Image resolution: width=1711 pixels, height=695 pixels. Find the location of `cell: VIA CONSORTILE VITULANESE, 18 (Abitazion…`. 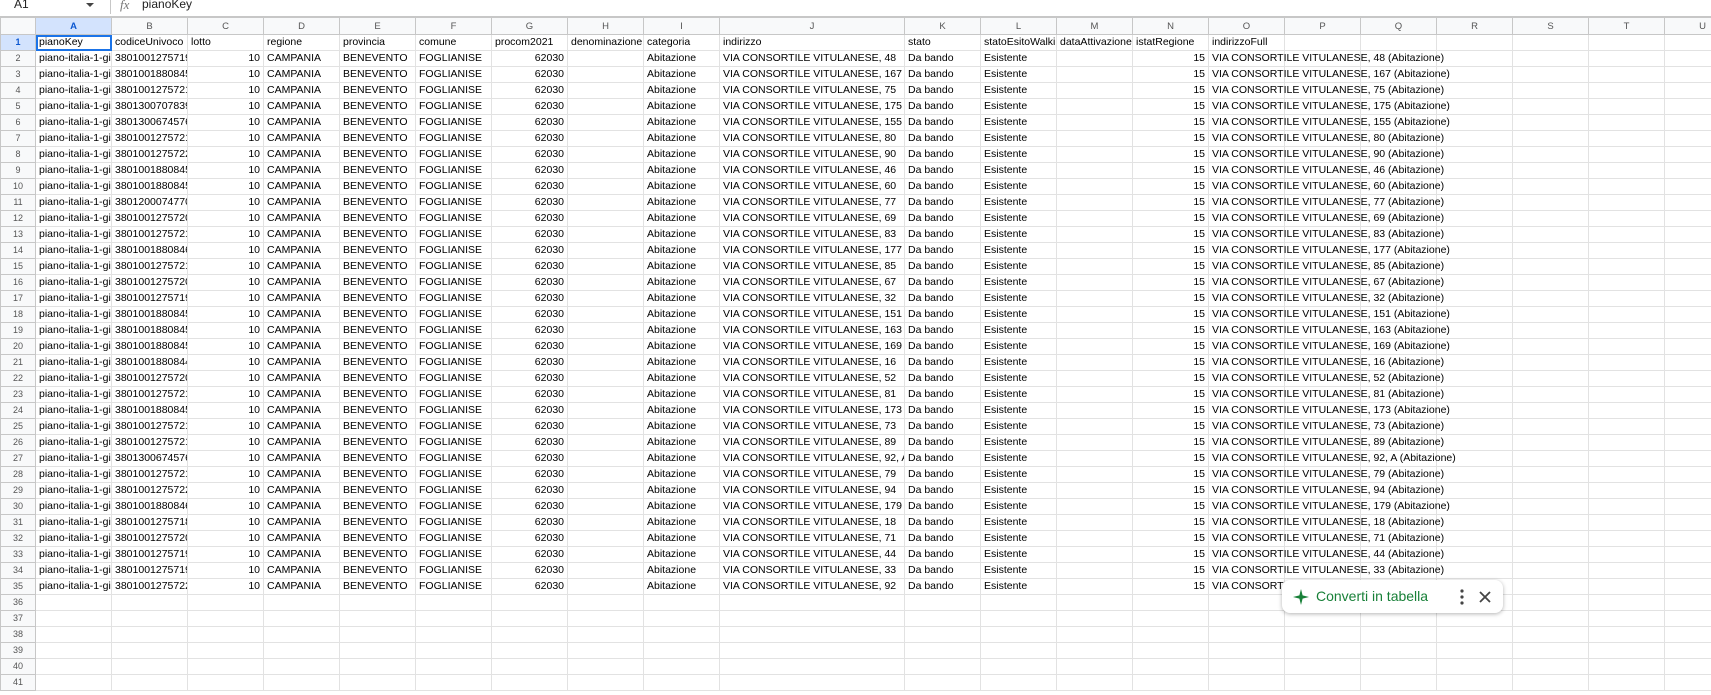

cell: VIA CONSORTILE VITULANESE, 18 (Abitazion… is located at coordinates (1326, 522).